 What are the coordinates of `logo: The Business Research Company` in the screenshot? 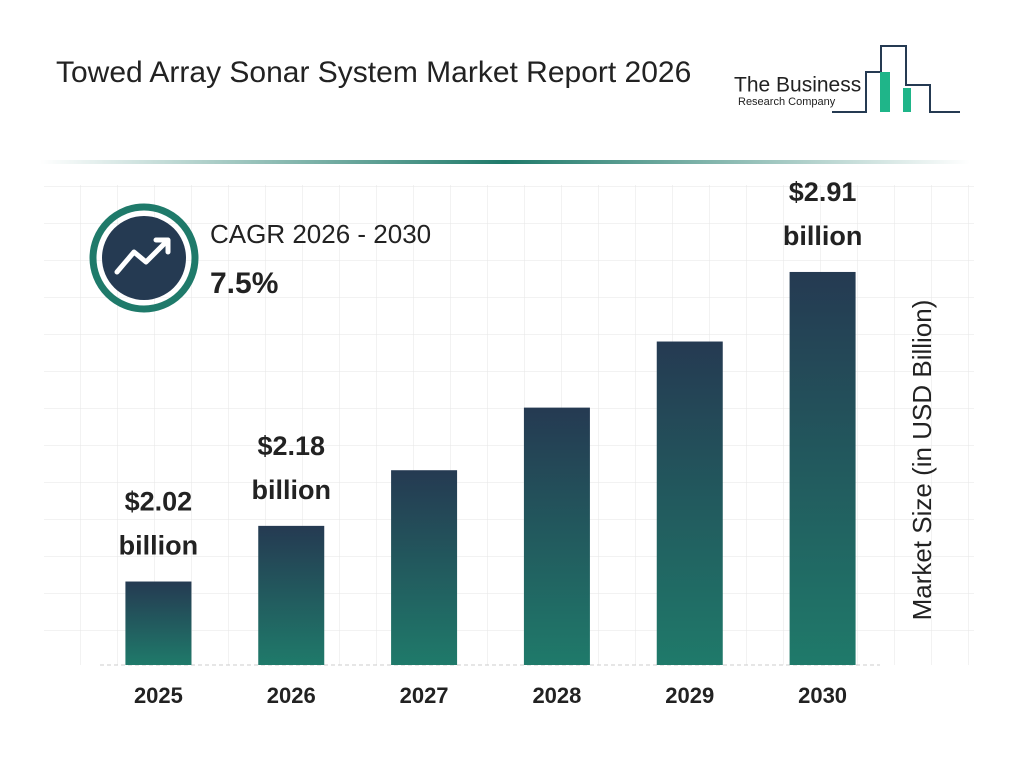 It's located at (847, 79).